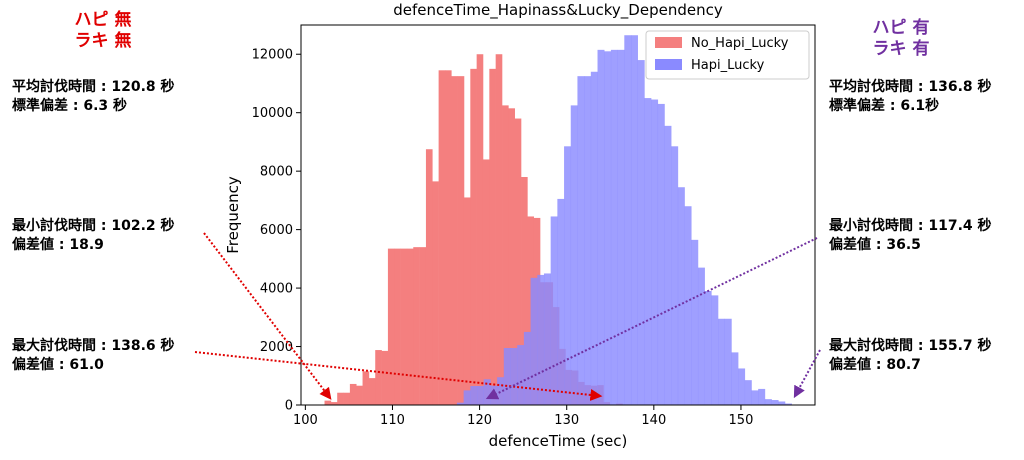  What do you see at coordinates (103, 41) in the screenshot?
I see `left-header-line2: ラキ 無` at bounding box center [103, 41].